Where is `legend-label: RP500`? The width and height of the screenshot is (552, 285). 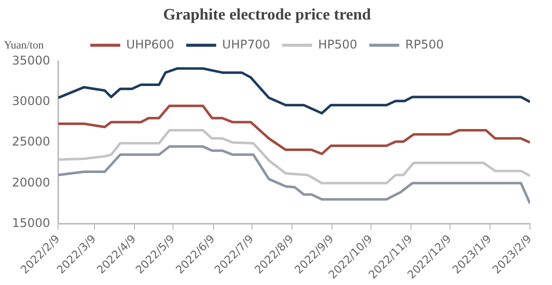 legend-label: RP500 is located at coordinates (424, 44).